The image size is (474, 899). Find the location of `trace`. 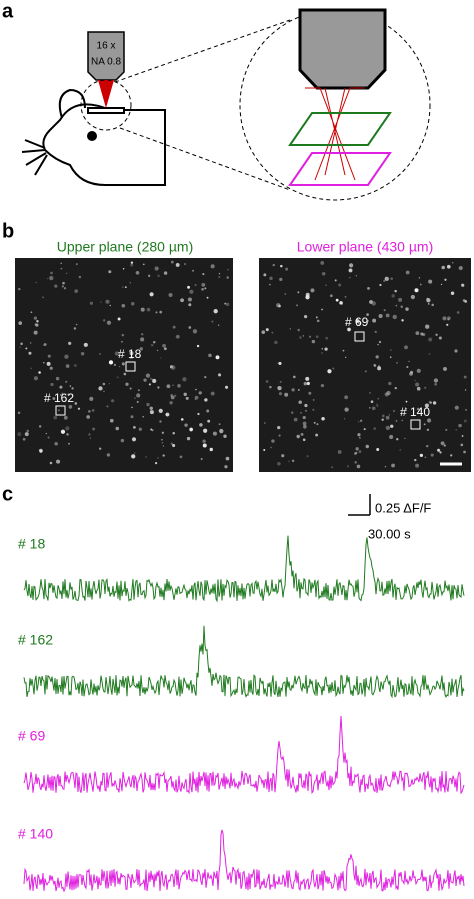

trace is located at coordinates (244, 861).